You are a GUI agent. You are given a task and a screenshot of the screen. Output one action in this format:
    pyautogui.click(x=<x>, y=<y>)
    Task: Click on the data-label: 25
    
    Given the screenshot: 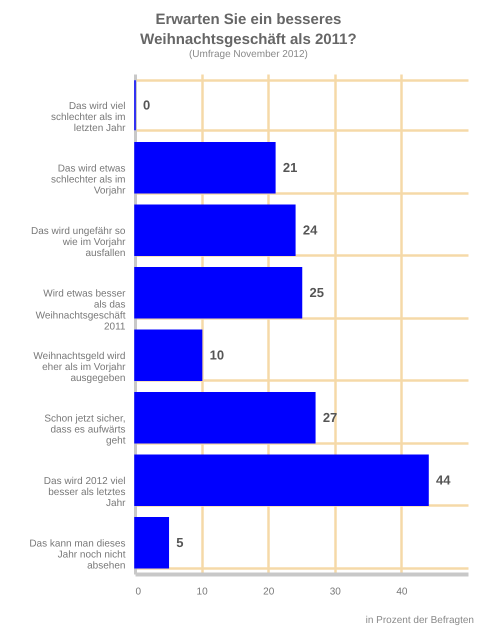 What is the action you would take?
    pyautogui.click(x=317, y=292)
    